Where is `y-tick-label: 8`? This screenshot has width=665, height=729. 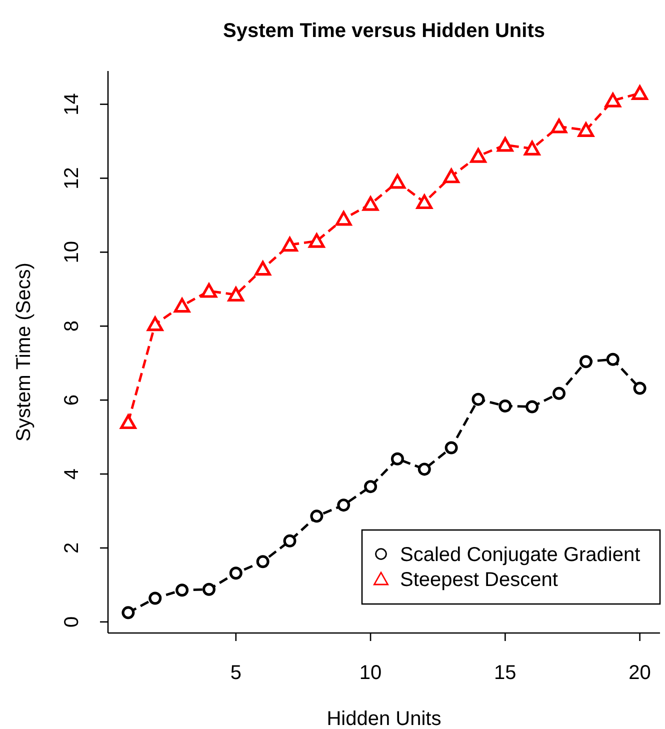
y-tick-label: 8 is located at coordinates (72, 326).